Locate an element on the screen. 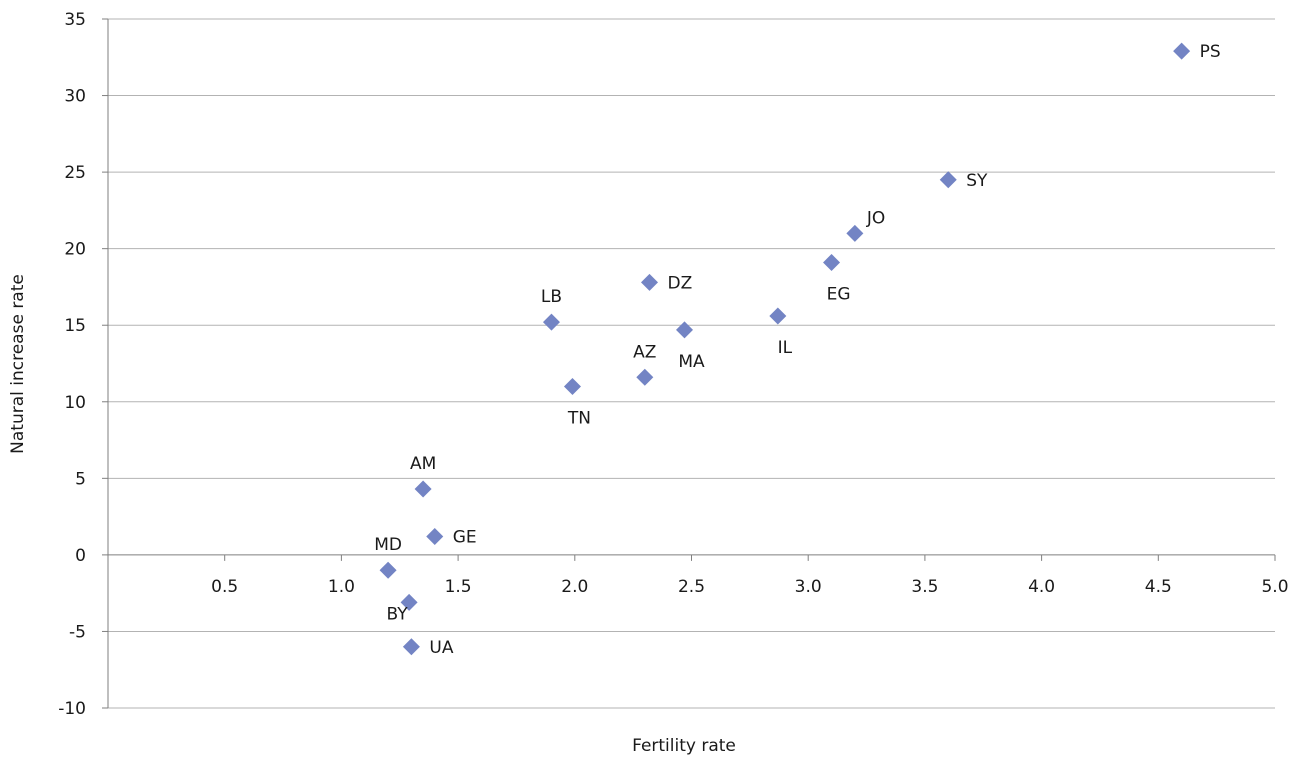  y-tick-label: 25 is located at coordinates (75, 173).